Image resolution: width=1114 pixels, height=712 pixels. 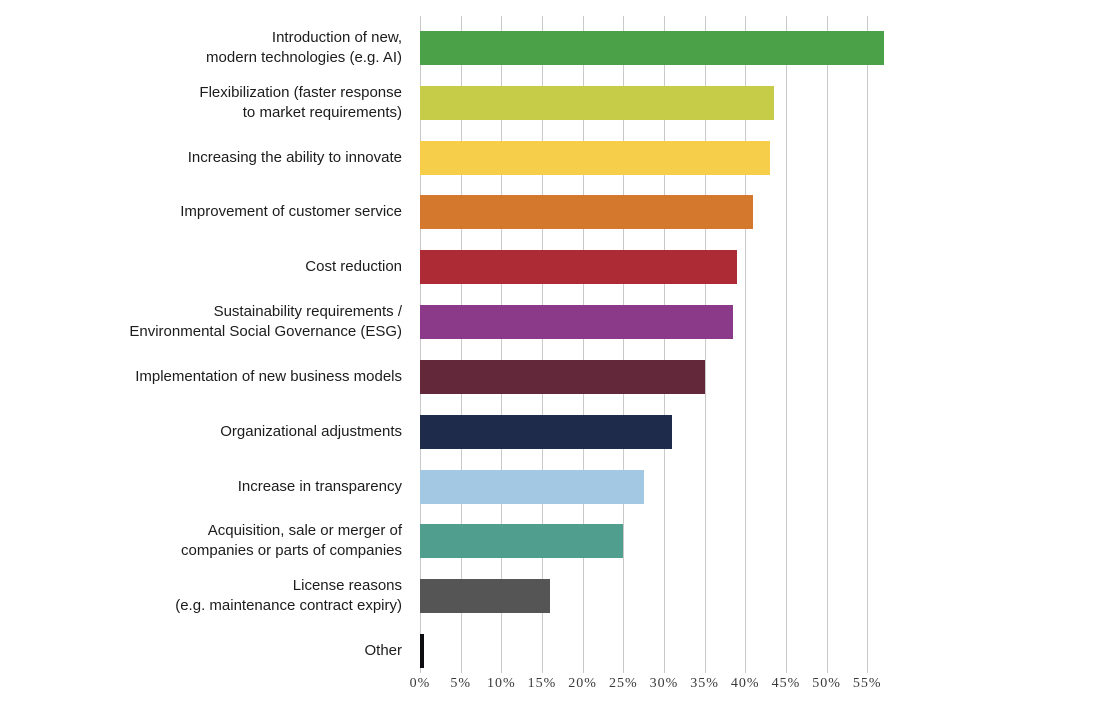 I want to click on axis-tick-label: 55%, so click(x=867, y=683).